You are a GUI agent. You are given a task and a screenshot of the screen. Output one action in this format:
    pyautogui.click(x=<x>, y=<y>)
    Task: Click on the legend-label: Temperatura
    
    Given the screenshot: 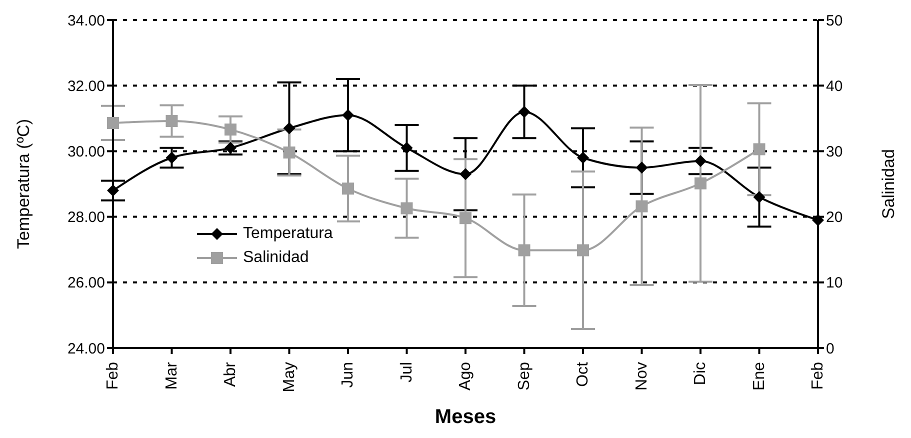 What is the action you would take?
    pyautogui.click(x=288, y=234)
    